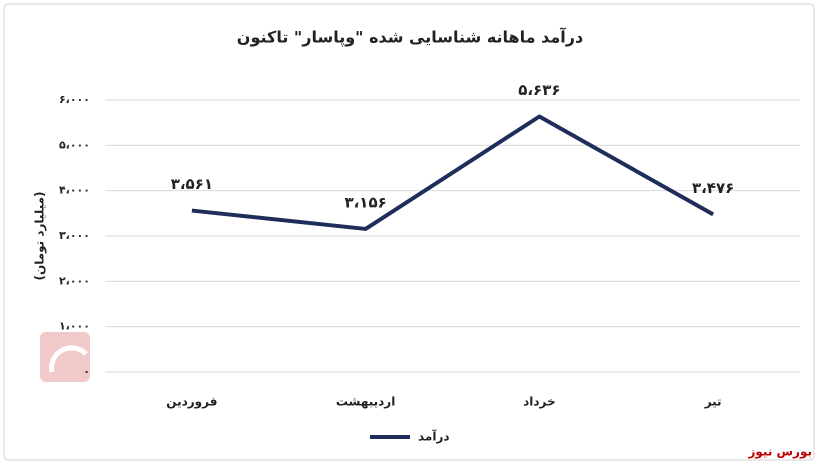 This screenshot has width=820, height=466. Describe the element at coordinates (74, 190) in the screenshot. I see `y-tick-label: ۴،۰۰۰` at that location.